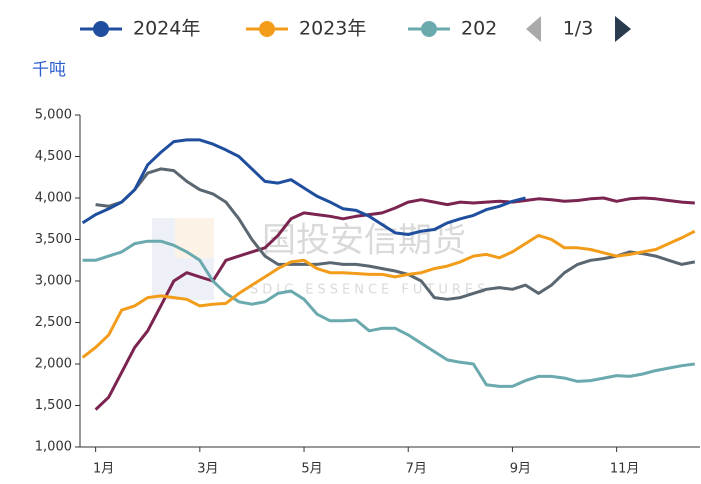 This screenshot has height=484, width=701. I want to click on y-tick-label: 3,500, so click(53, 239).